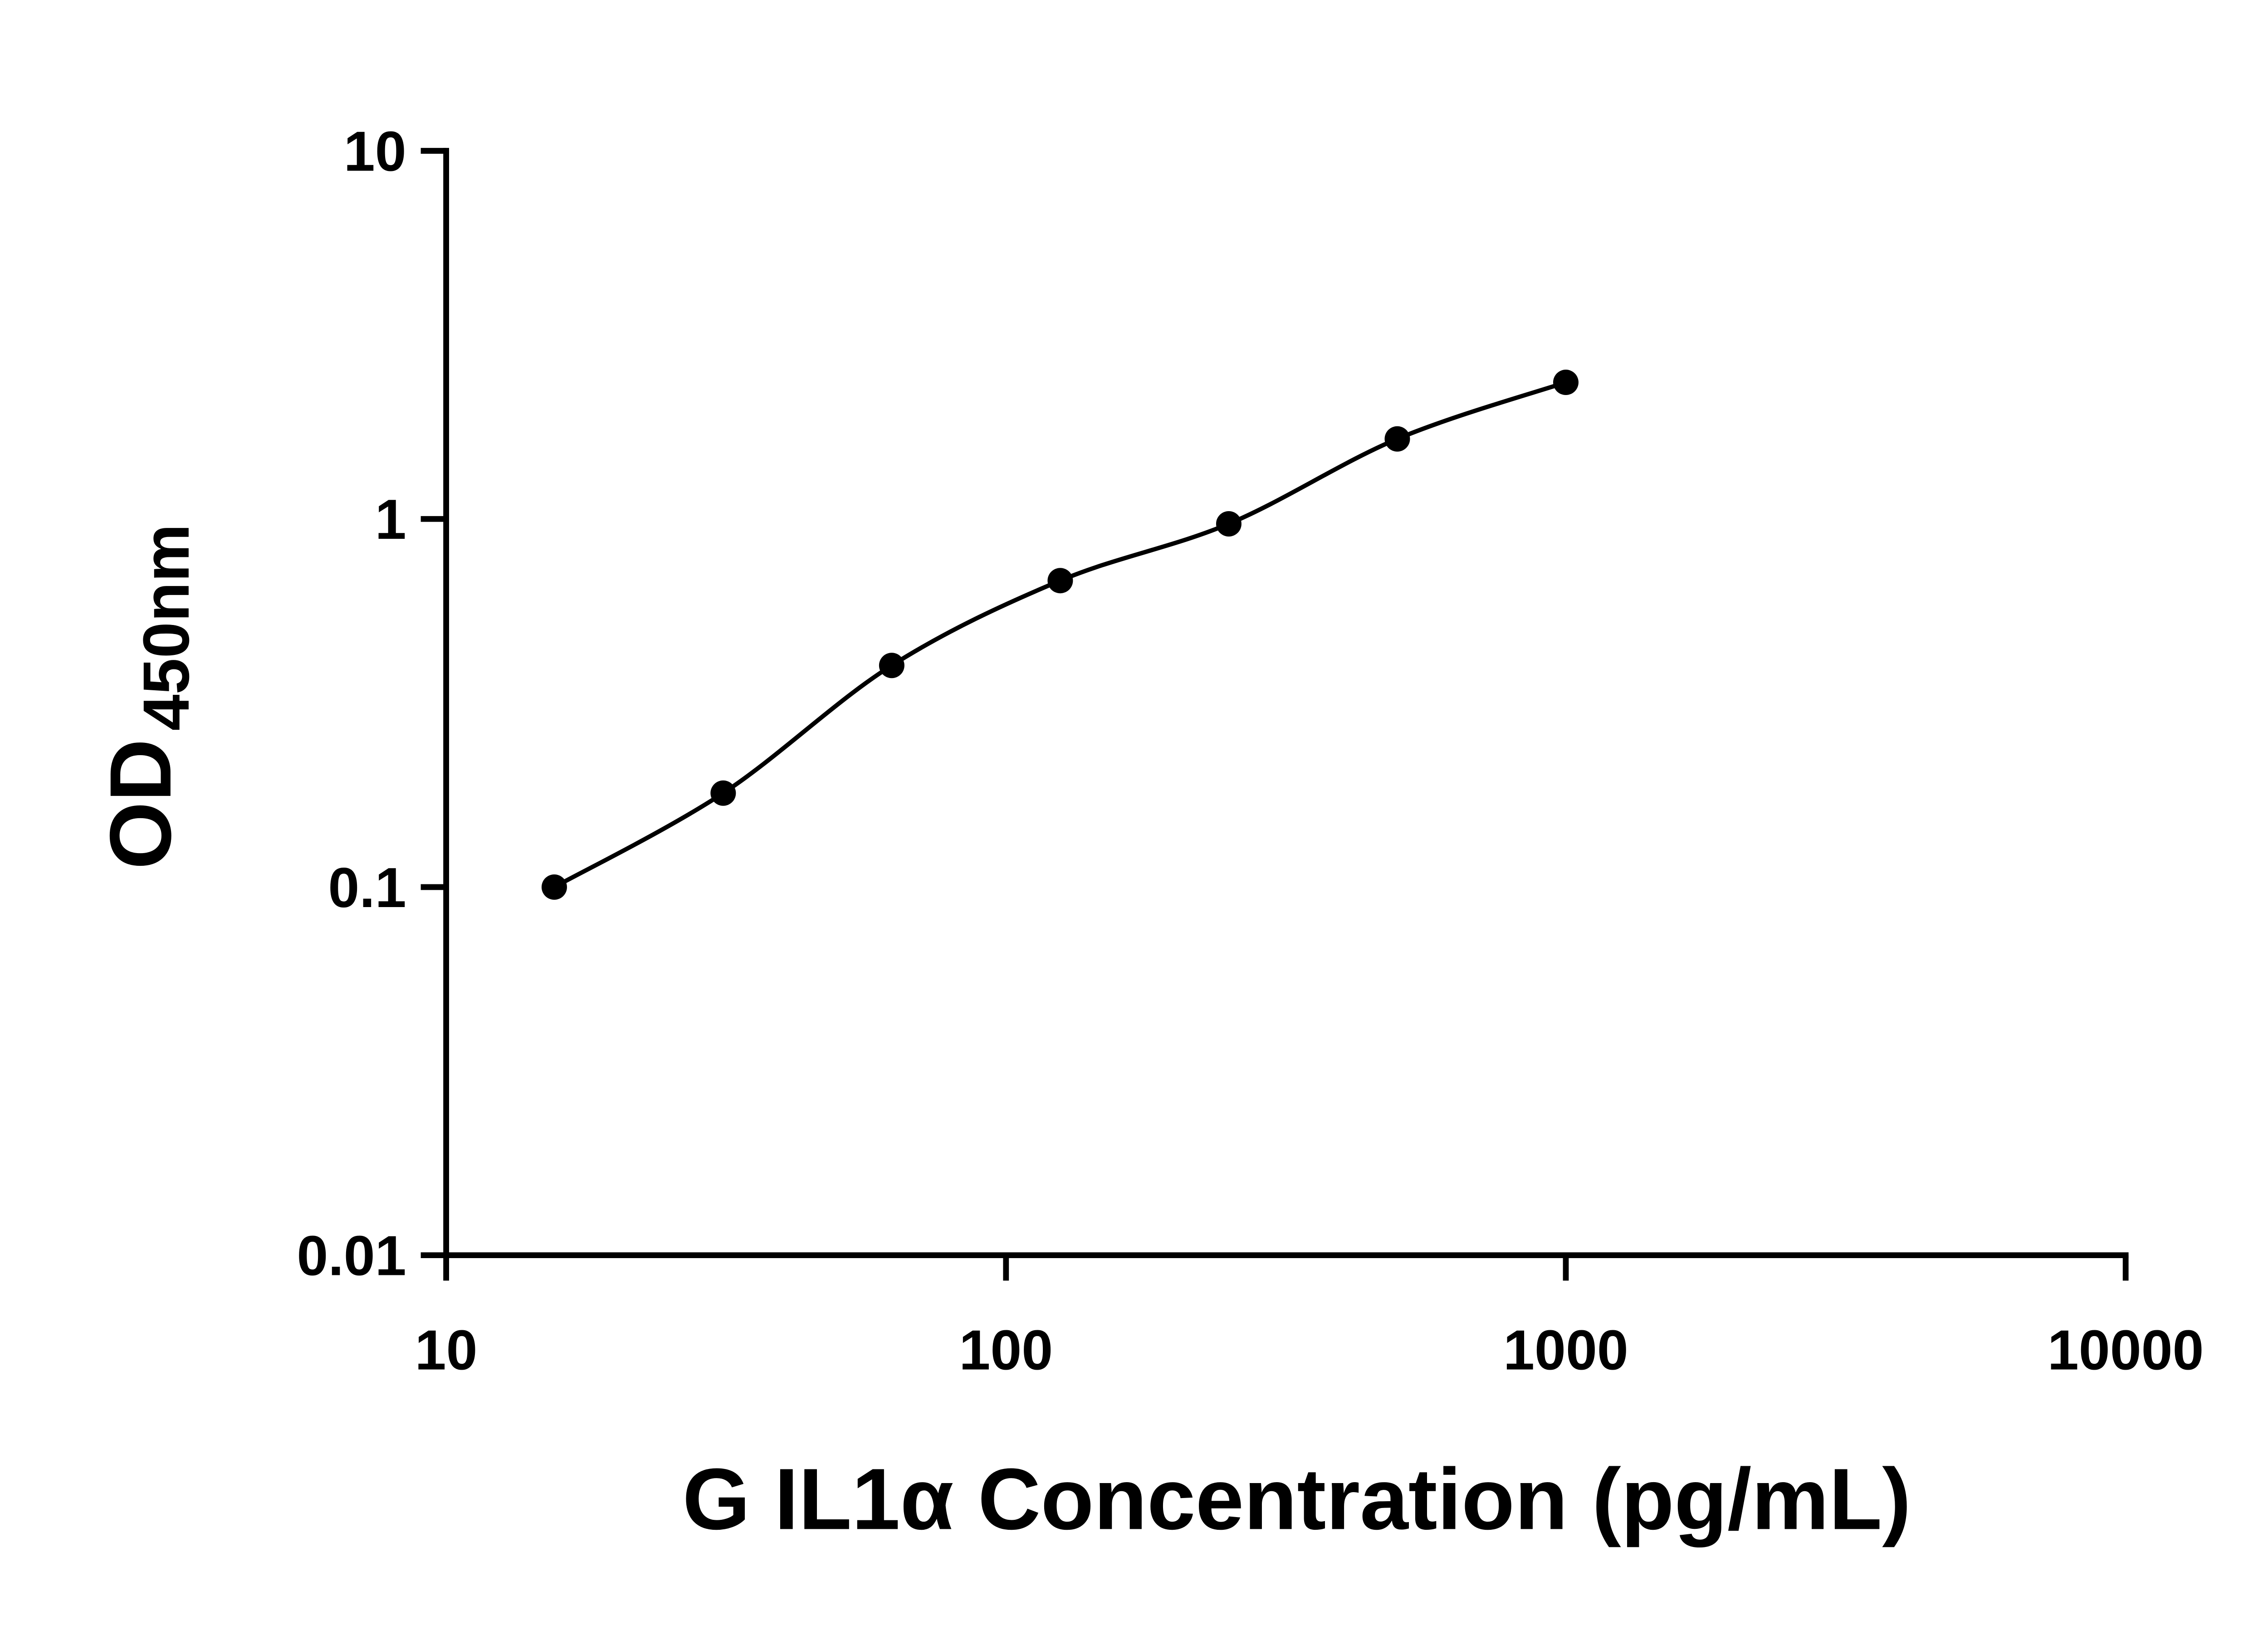  Describe the element at coordinates (447, 1351) in the screenshot. I see `x-tick-label: 10` at that location.